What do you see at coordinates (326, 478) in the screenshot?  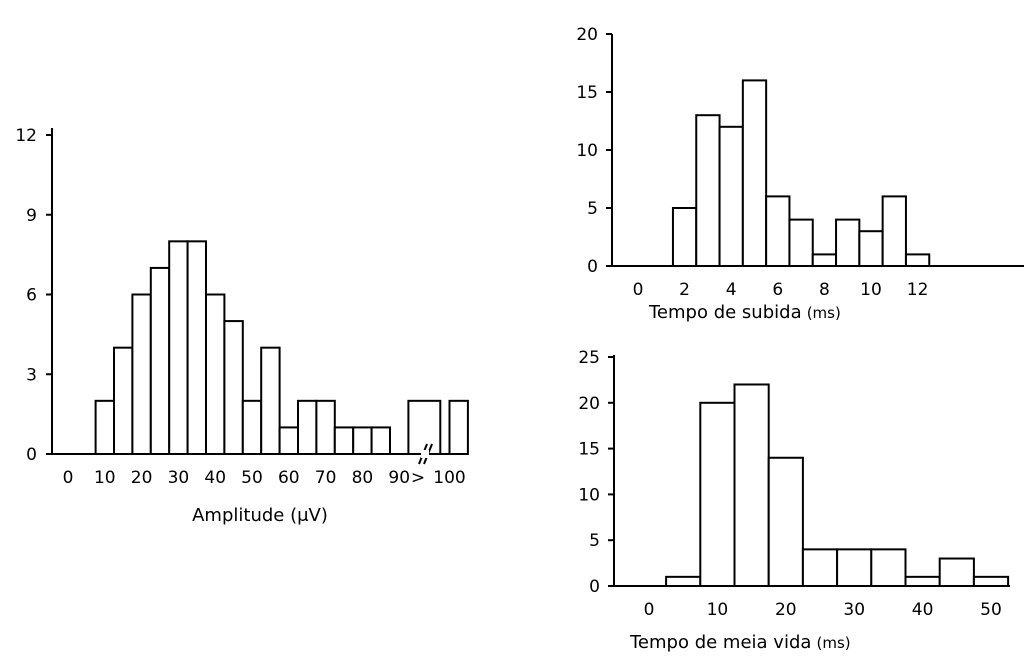 I see `amp-x-tick-label-7: 70` at bounding box center [326, 478].